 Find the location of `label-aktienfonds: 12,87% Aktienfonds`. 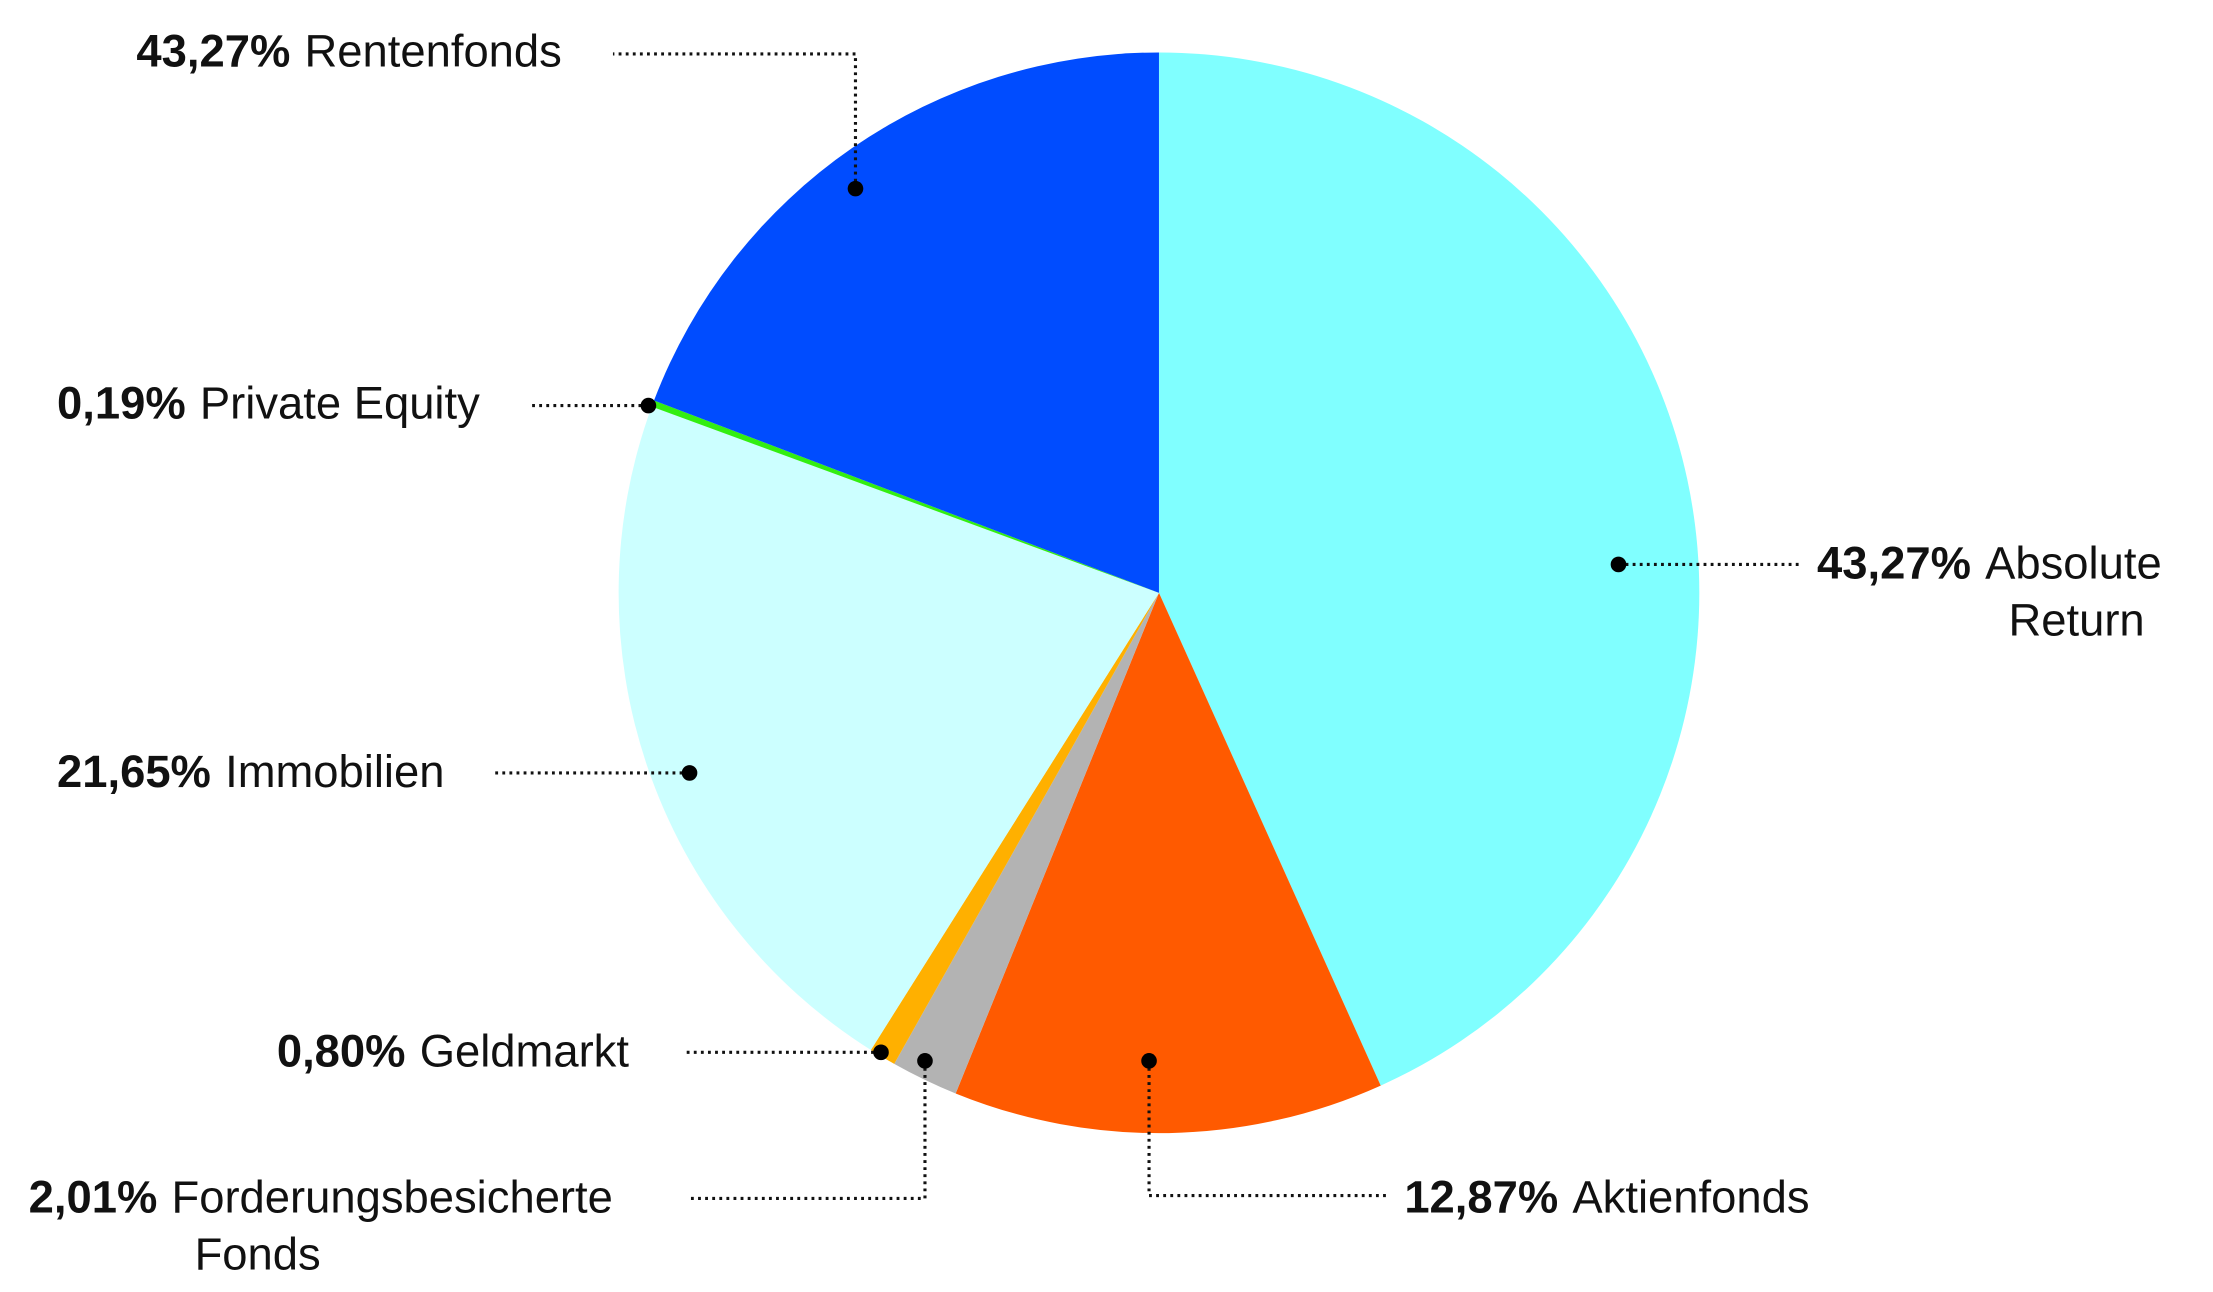

label-aktienfonds: 12,87% Aktienfonds is located at coordinates (1606, 1197).